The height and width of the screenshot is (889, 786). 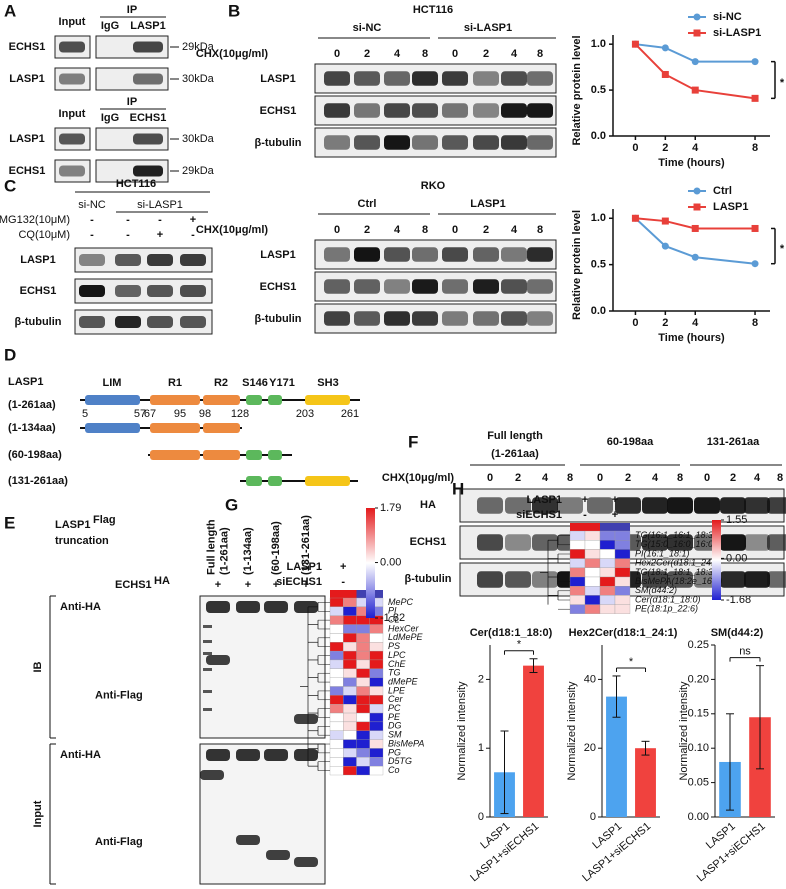 What do you see at coordinates (394, 752) in the screenshot?
I see `label: PG` at bounding box center [394, 752].